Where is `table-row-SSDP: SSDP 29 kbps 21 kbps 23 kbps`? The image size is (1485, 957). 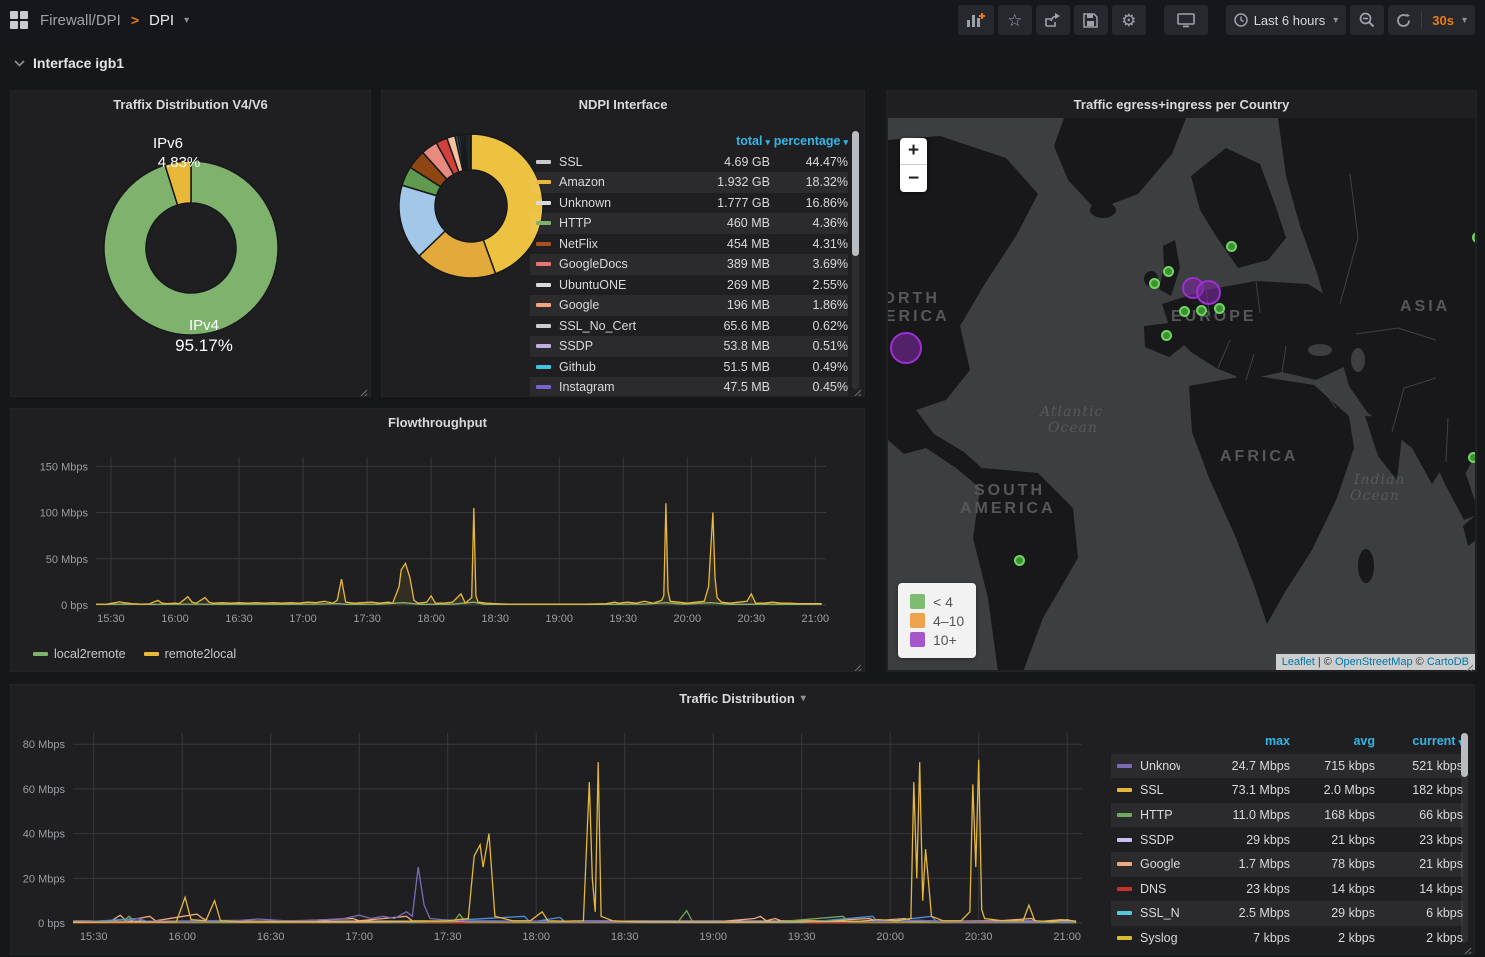
table-row-SSDP: SSDP 29 kbps 21 kbps 23 kbps is located at coordinates (1287, 839).